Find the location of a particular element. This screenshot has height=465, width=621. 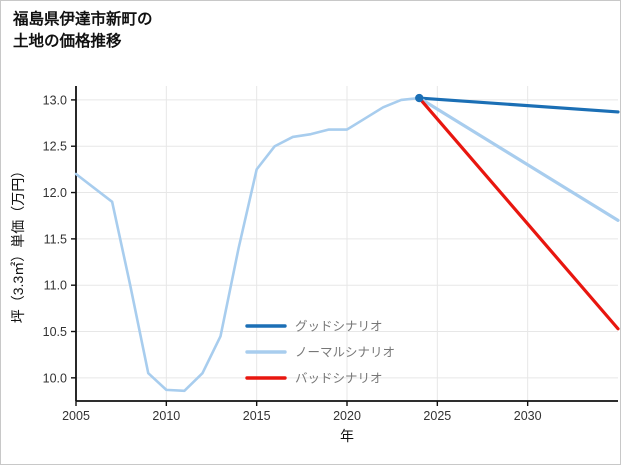

chart-title: 福島県伊達市新町の 土地の価格推移 is located at coordinates (83, 31).